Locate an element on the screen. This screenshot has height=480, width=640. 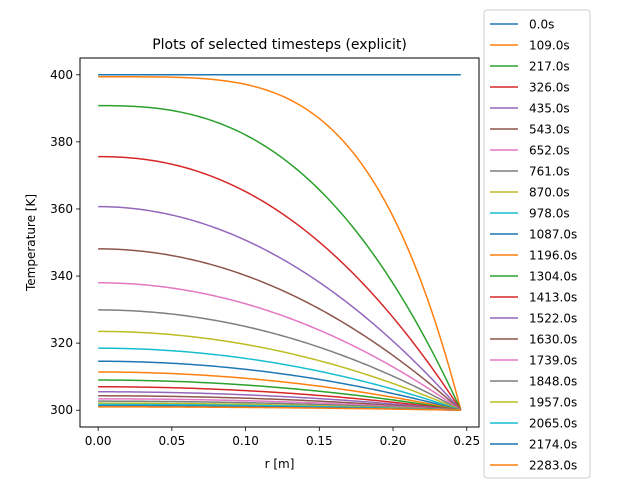
series-line-1630.0s is located at coordinates (279, 403).